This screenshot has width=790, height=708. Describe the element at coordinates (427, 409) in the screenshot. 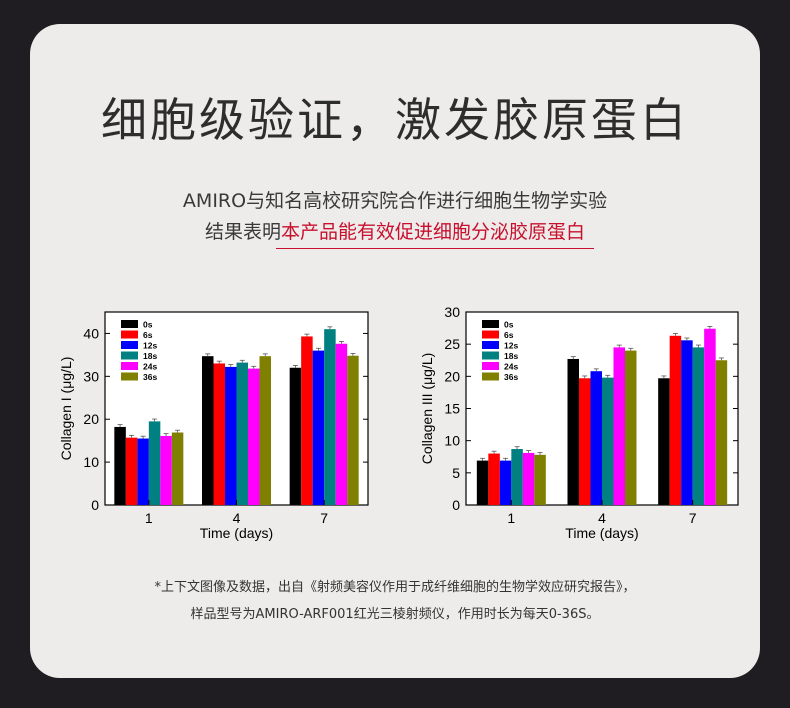

I see `y-axis-label: Collagen III (μg/L)` at that location.